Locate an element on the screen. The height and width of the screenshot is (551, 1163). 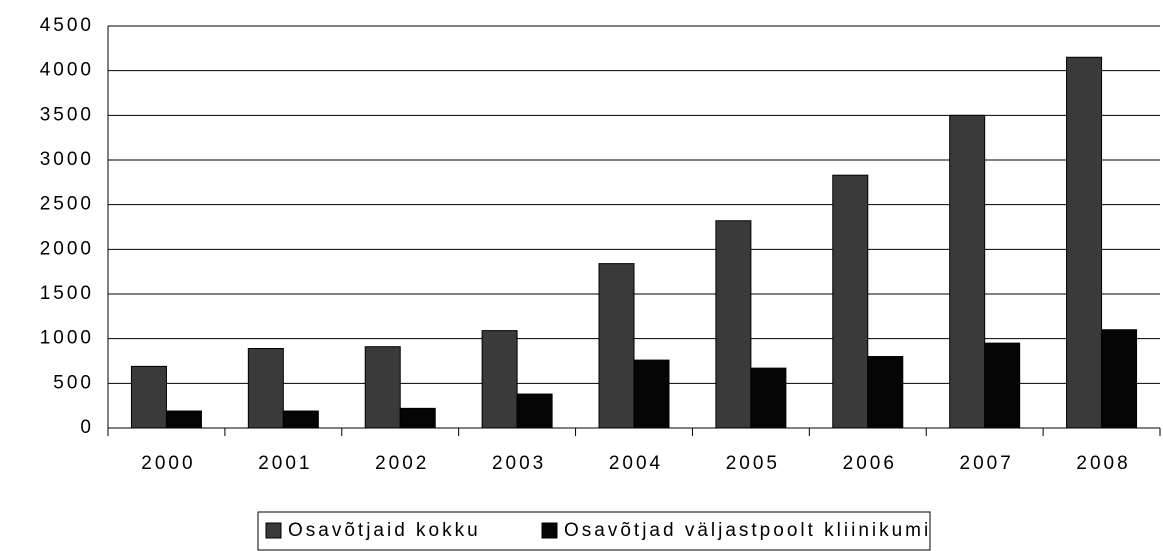
y-tick-label: 500 is located at coordinates (73, 382).